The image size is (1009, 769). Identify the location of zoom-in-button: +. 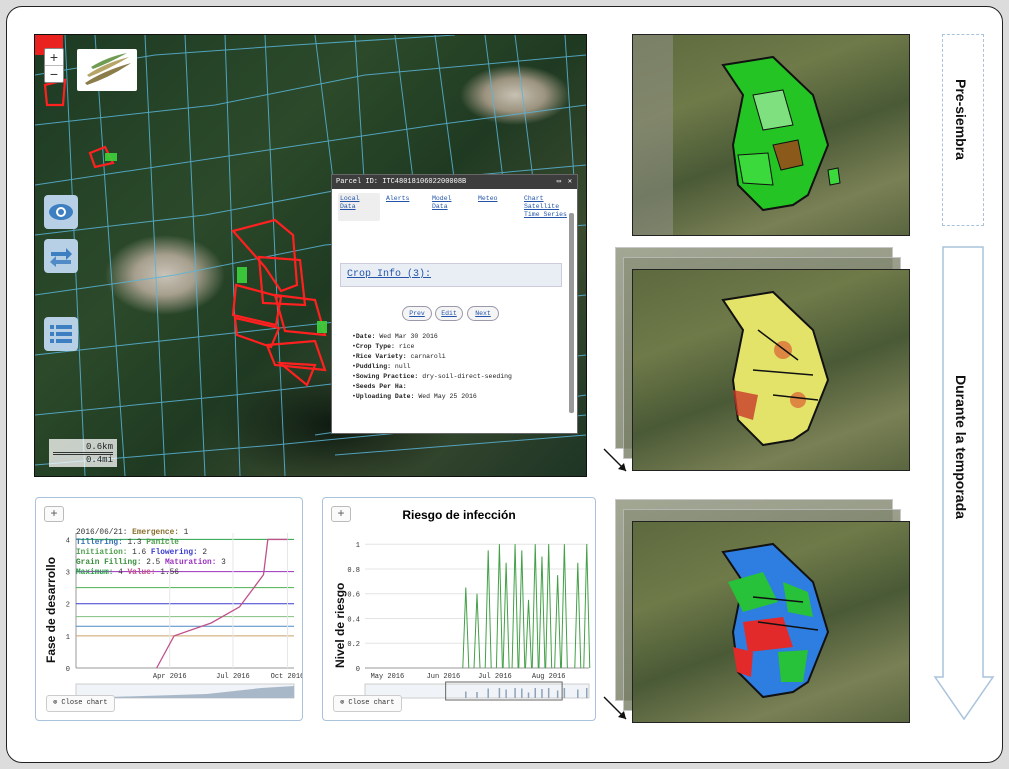
(54, 57).